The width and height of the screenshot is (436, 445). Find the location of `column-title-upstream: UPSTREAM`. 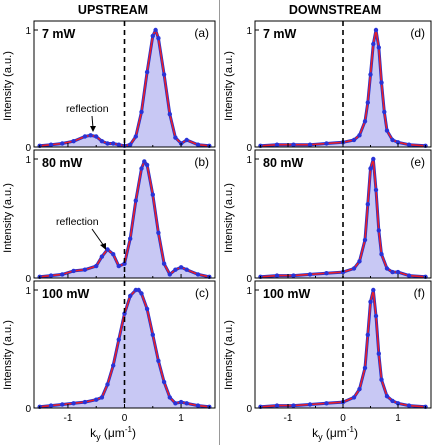

column-title-upstream: UPSTREAM is located at coordinates (113, 10).